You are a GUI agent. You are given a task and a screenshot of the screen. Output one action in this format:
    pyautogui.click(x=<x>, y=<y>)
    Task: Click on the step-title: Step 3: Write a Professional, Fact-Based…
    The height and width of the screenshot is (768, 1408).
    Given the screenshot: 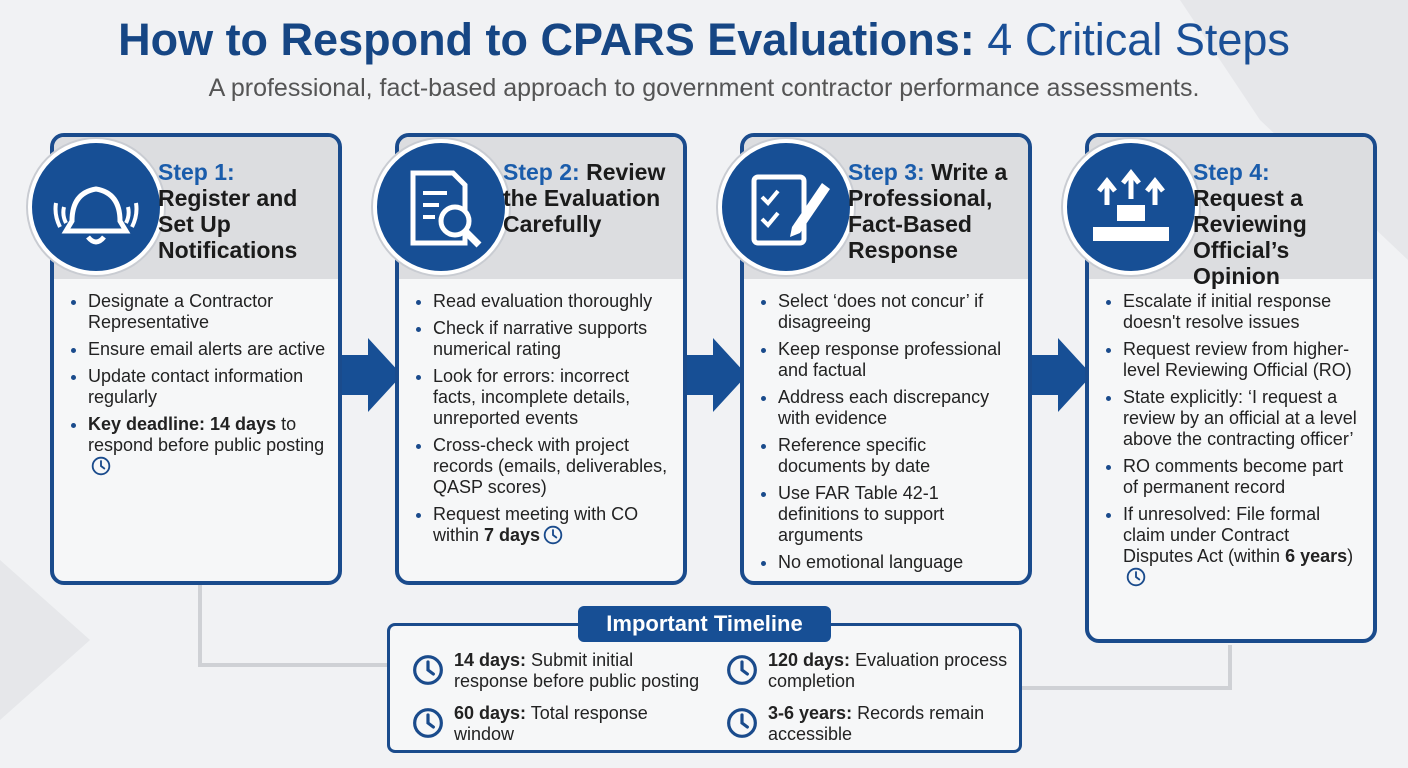 What is the action you would take?
    pyautogui.click(x=934, y=211)
    